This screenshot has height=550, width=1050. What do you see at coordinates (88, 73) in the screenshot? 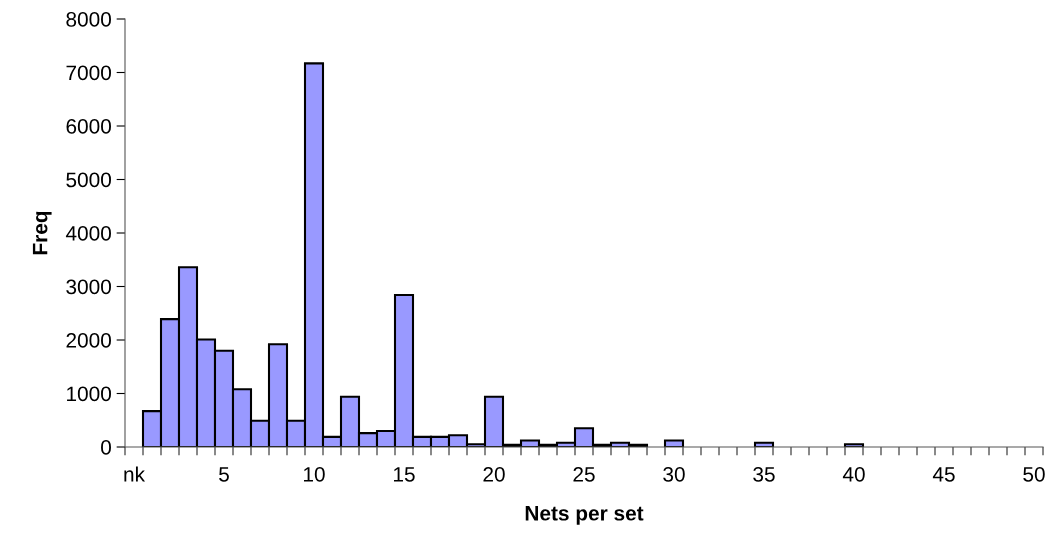
I see `y-tick-label: 7000` at bounding box center [88, 73].